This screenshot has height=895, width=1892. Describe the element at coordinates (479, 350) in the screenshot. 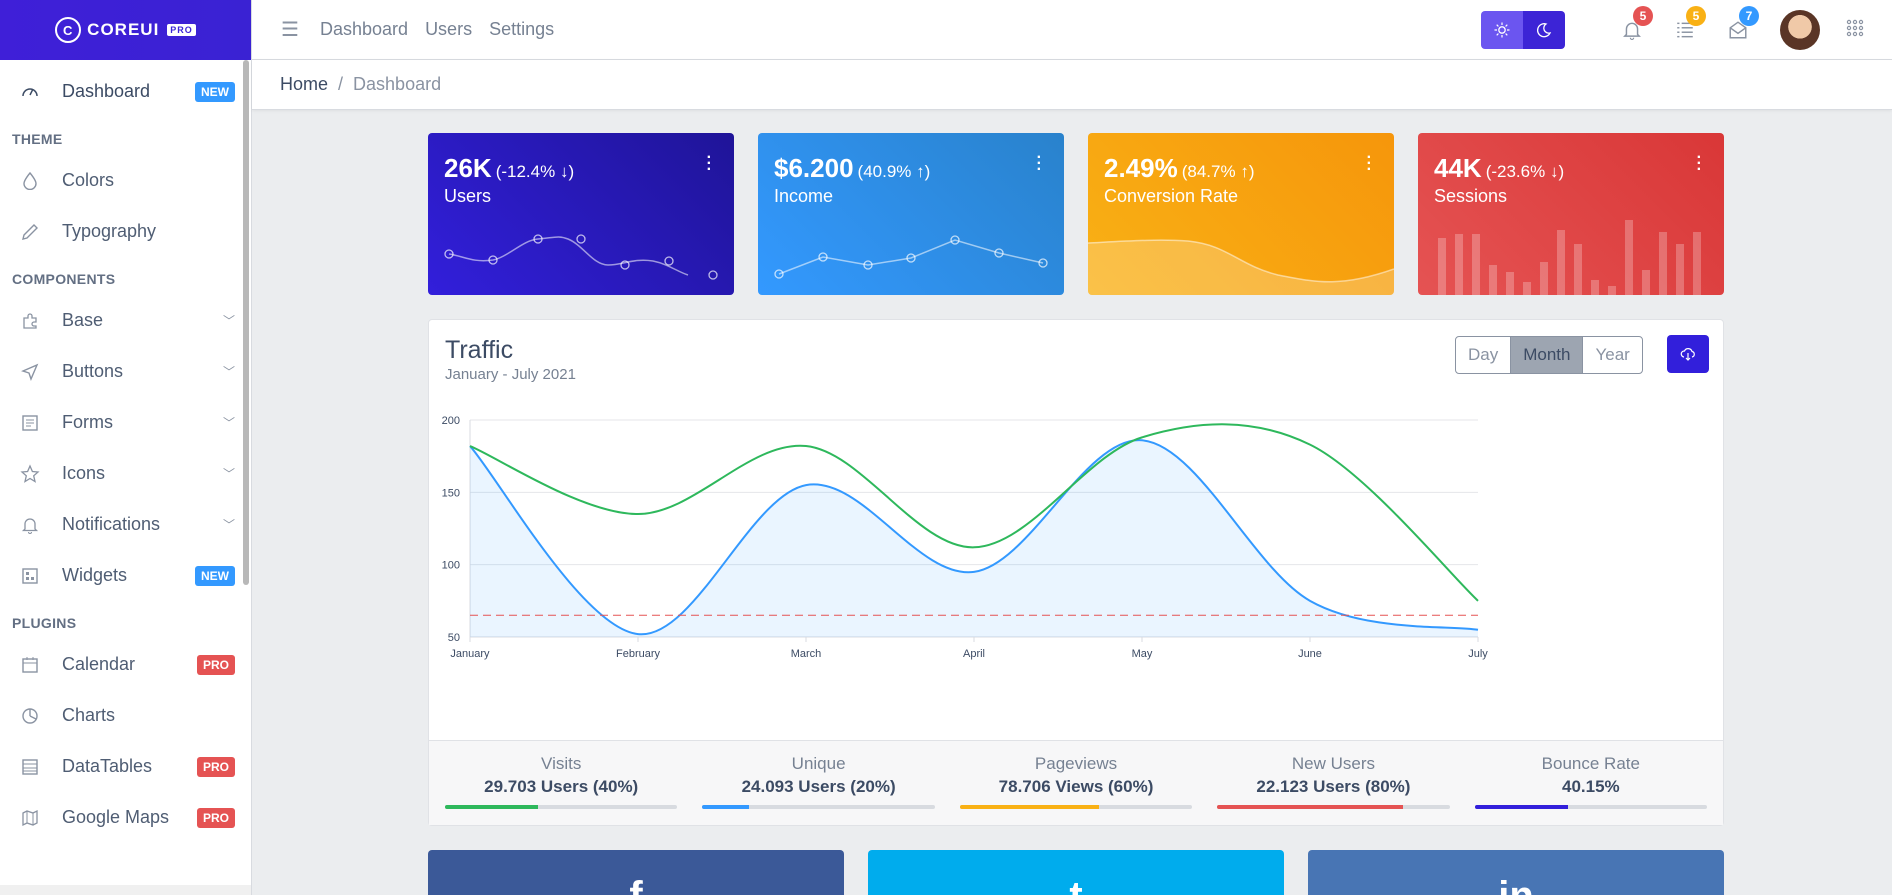

I see `traffic-title: Traffic` at that location.